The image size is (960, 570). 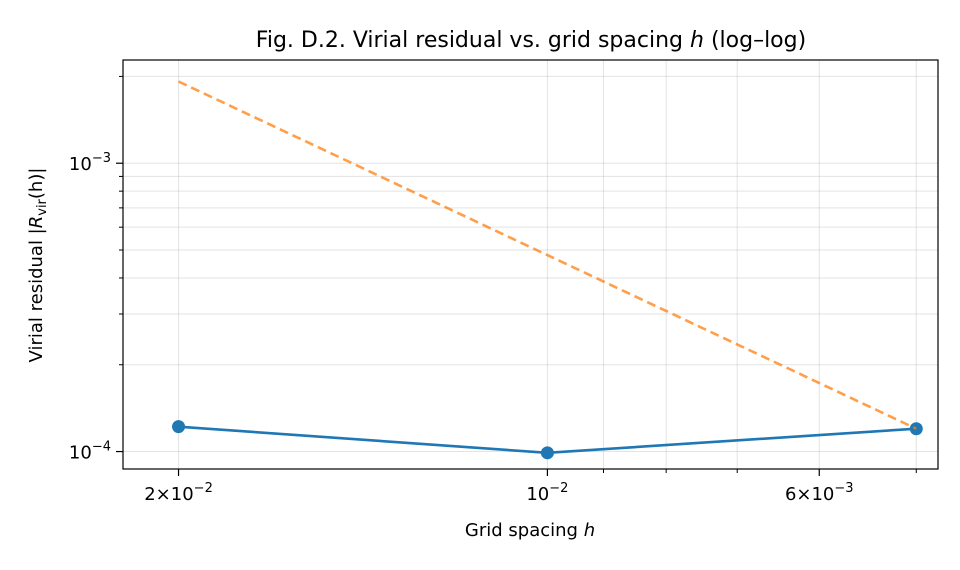 What do you see at coordinates (547, 493) in the screenshot?
I see `x-tick-label: 10−2` at bounding box center [547, 493].